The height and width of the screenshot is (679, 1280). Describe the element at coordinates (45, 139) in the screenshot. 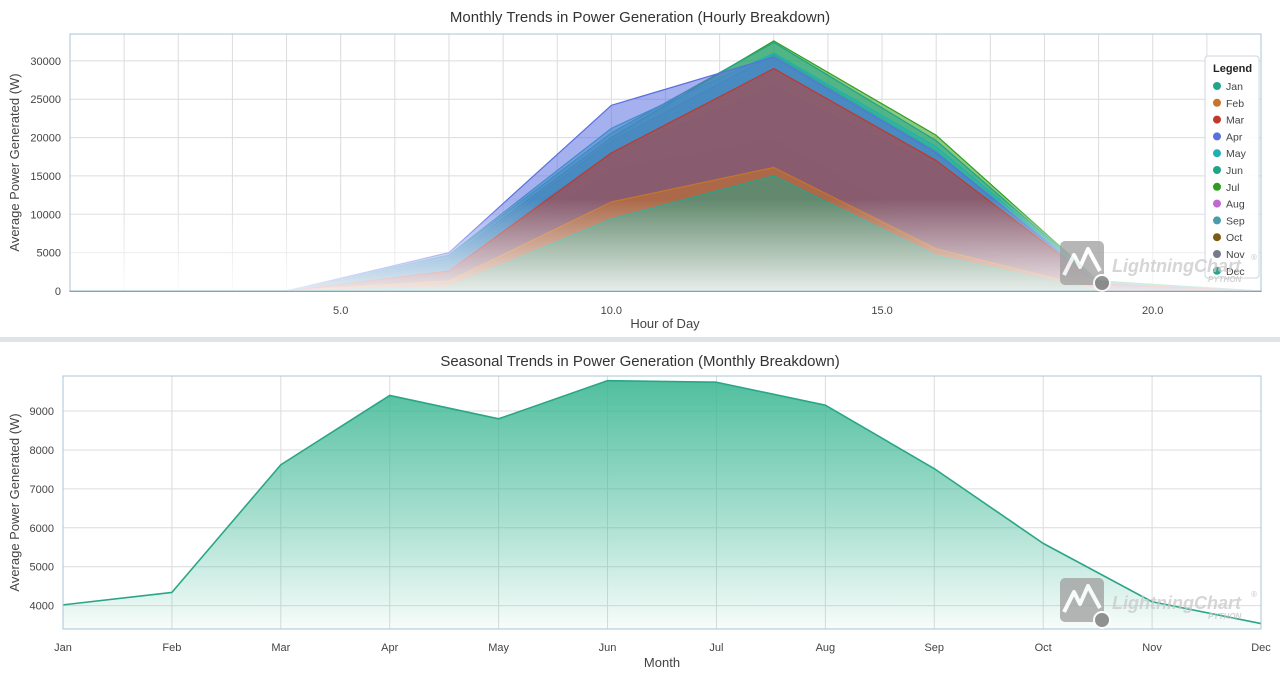

I see `hourly-ytick-label: 20000` at that location.